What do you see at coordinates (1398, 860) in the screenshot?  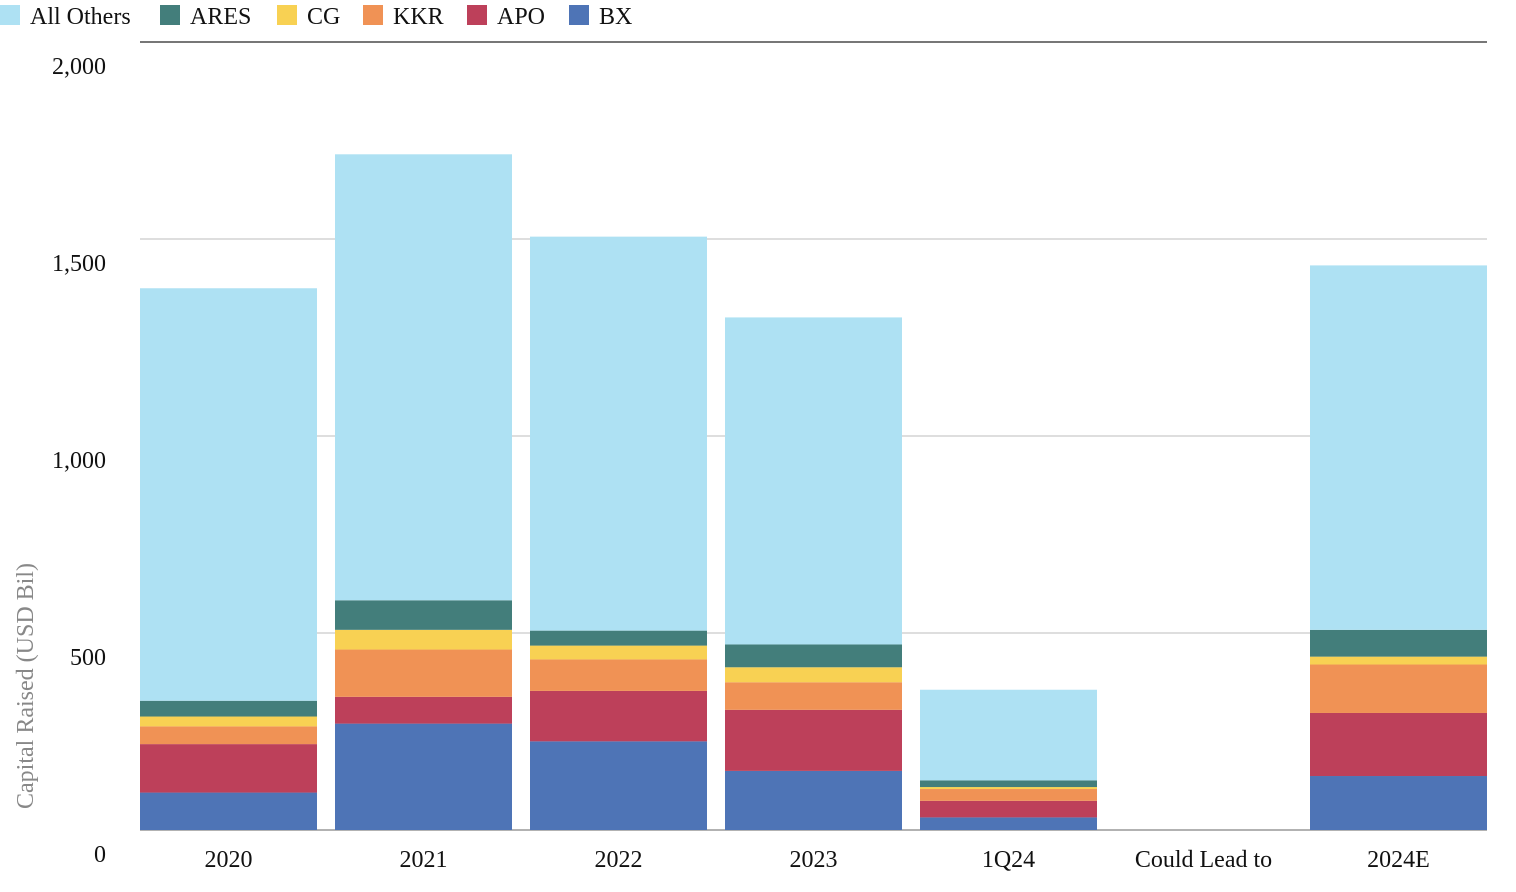 I see `x-tick-label-2024e: 2024E` at bounding box center [1398, 860].